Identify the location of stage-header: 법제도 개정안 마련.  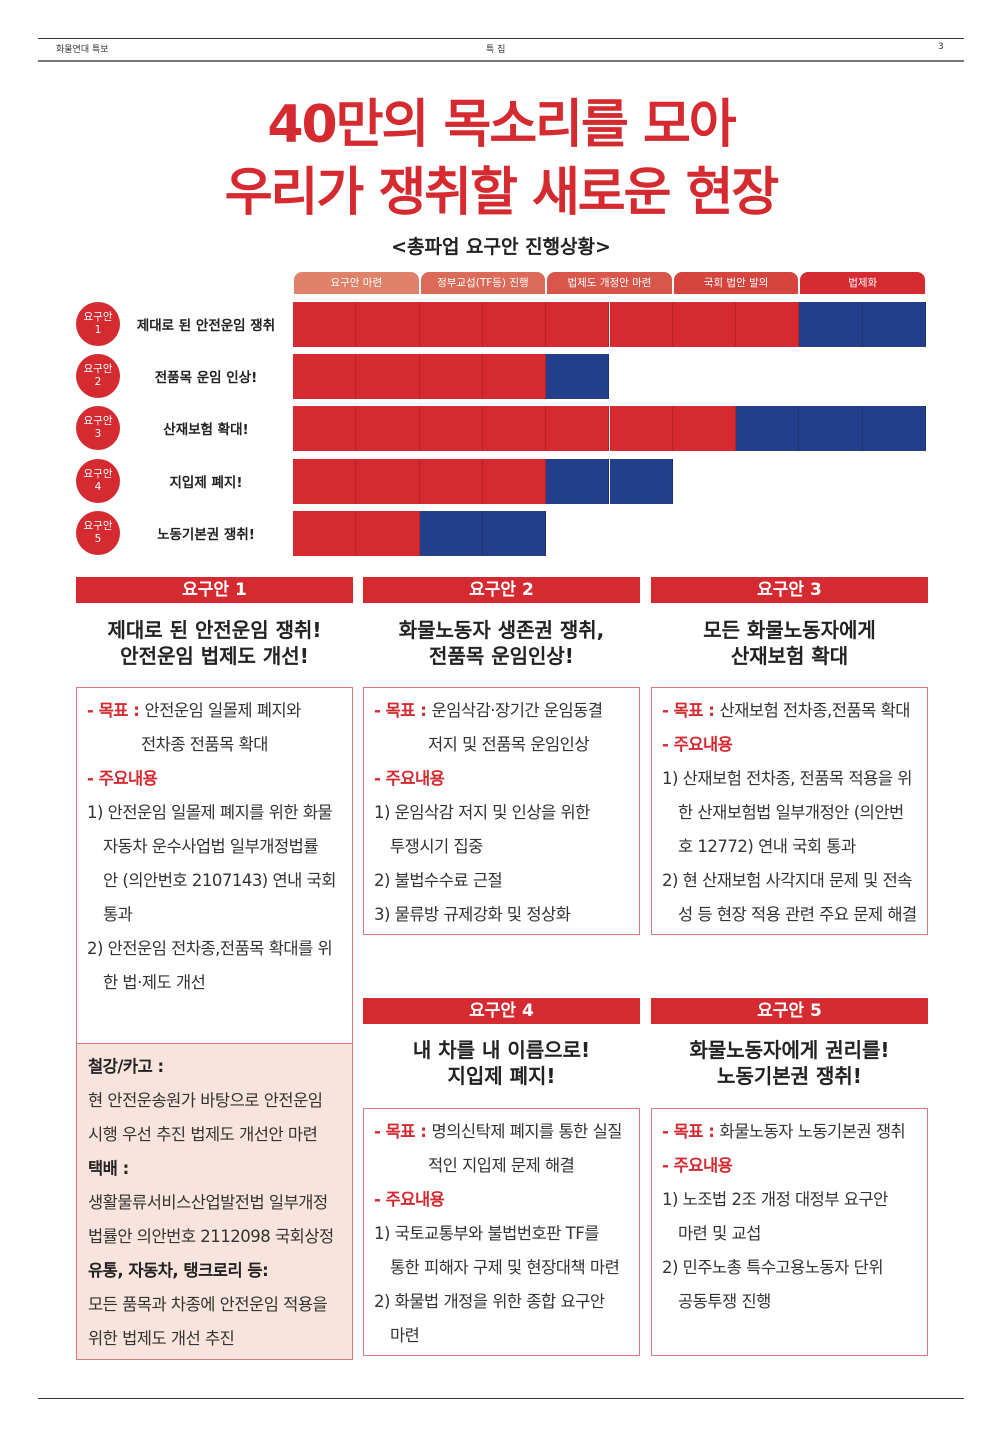
(609, 283).